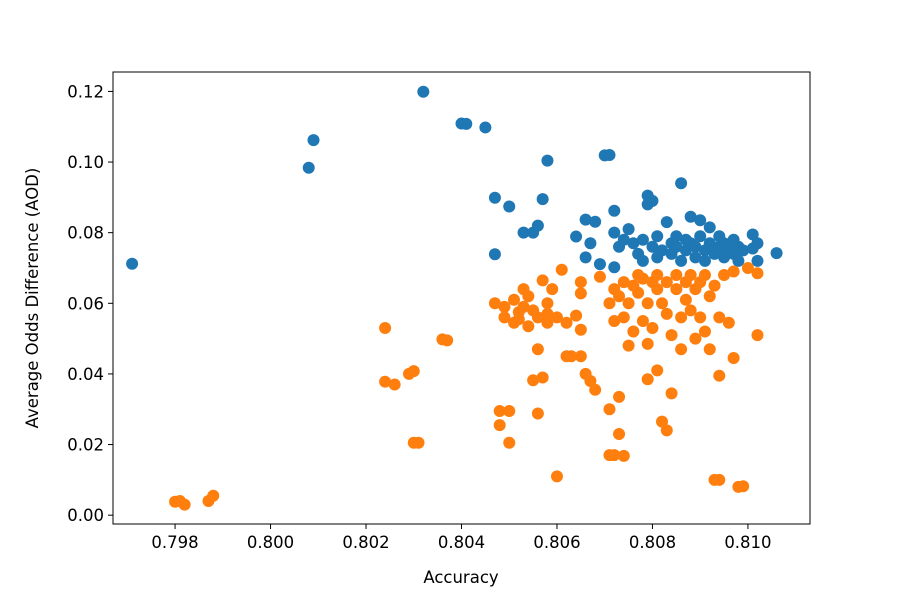  Describe the element at coordinates (556, 542) in the screenshot. I see `x-tick-label: 0.806` at that location.